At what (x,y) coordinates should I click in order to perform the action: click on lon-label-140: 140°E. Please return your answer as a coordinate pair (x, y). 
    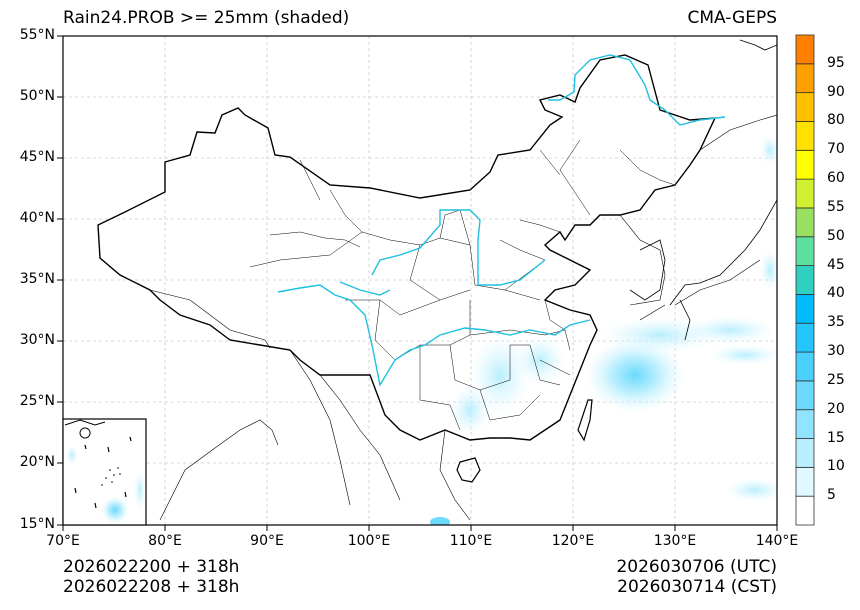
    Looking at the image, I should click on (777, 541).